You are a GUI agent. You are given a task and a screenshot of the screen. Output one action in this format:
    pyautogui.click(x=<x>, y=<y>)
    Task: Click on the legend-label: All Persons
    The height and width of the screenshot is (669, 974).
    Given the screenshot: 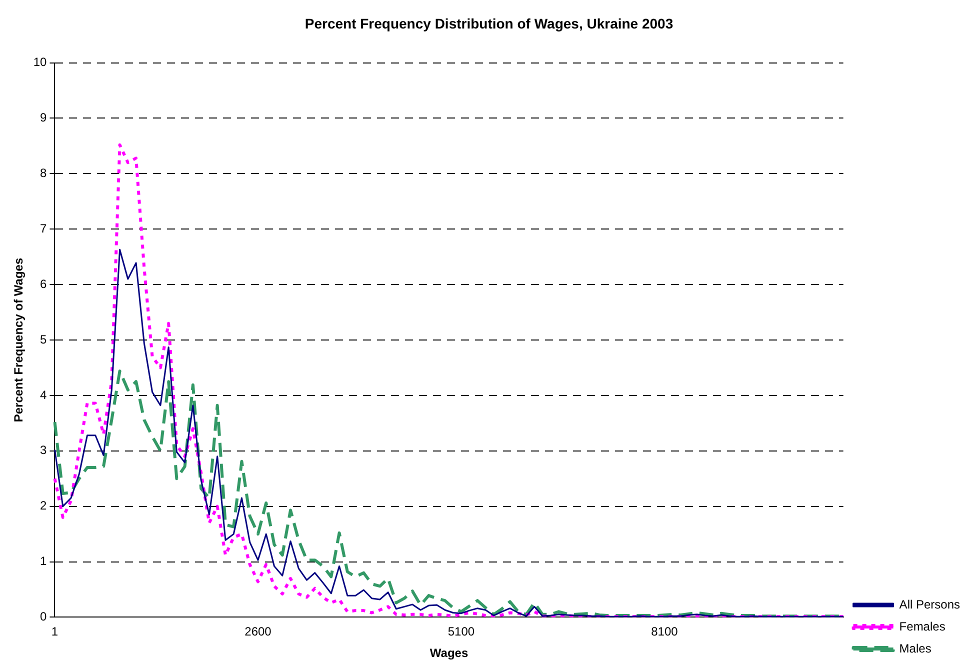 What is the action you would take?
    pyautogui.click(x=929, y=604)
    